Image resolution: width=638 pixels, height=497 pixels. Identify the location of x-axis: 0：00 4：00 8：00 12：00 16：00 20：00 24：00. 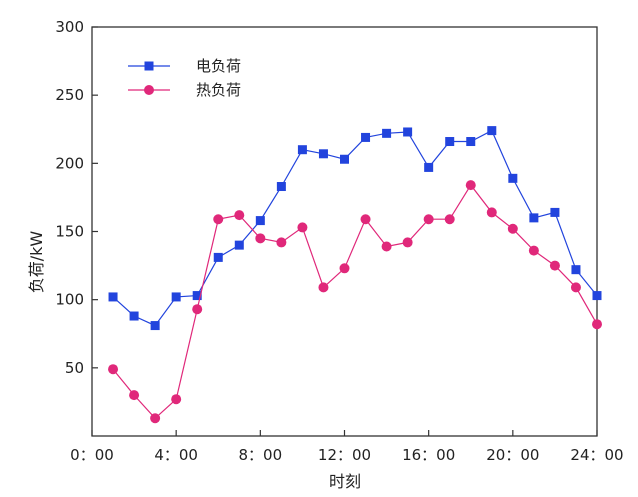
(347, 447).